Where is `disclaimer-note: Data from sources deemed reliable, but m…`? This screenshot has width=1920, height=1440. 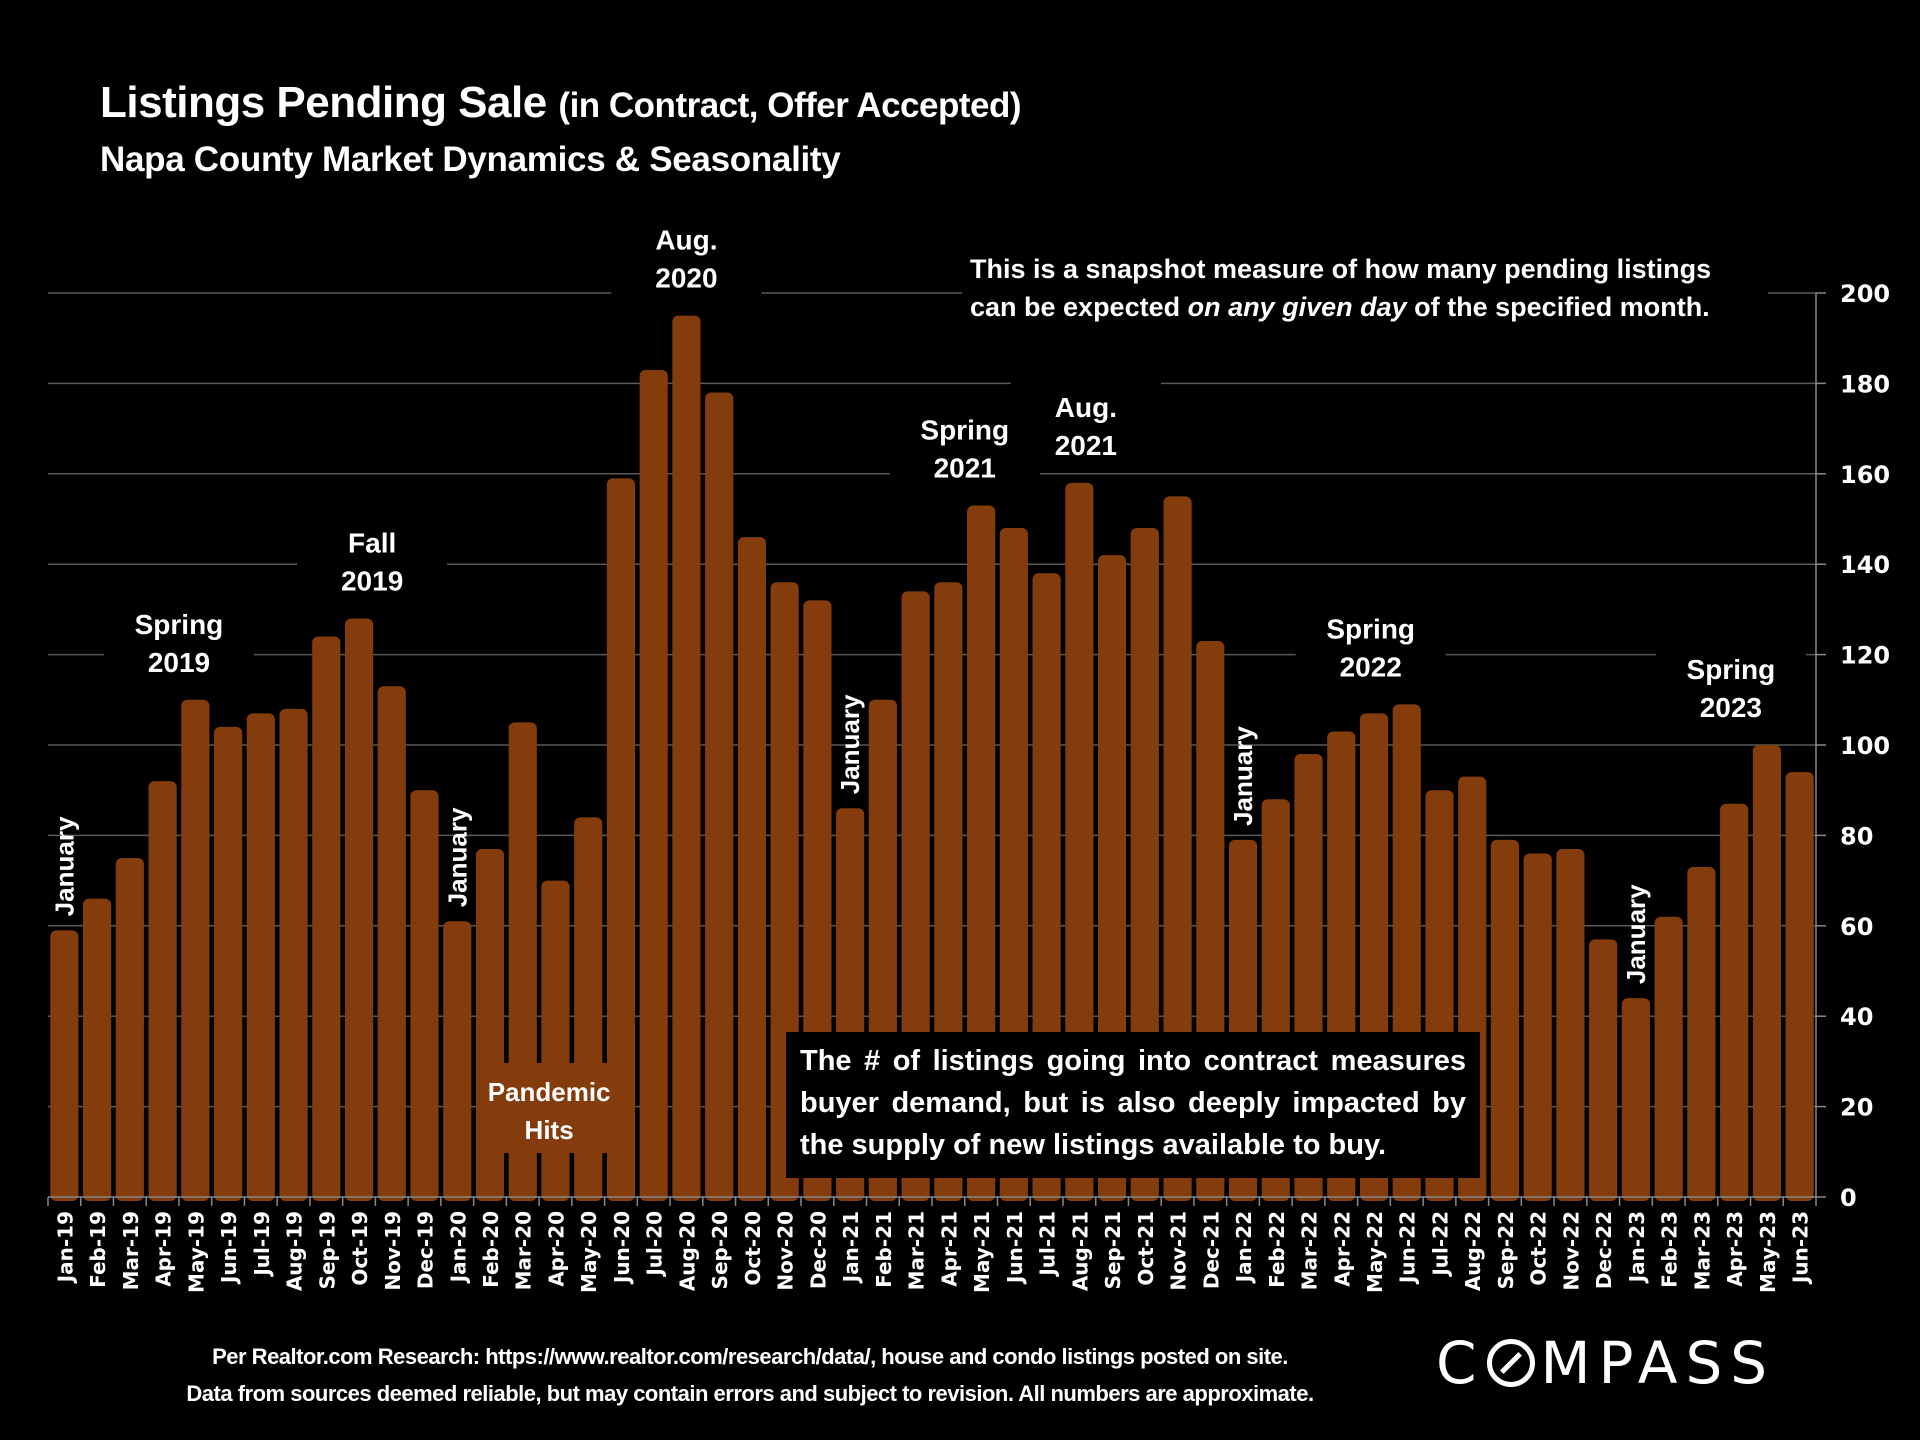
disclaimer-note: Data from sources deemed reliable, but m… is located at coordinates (750, 1393).